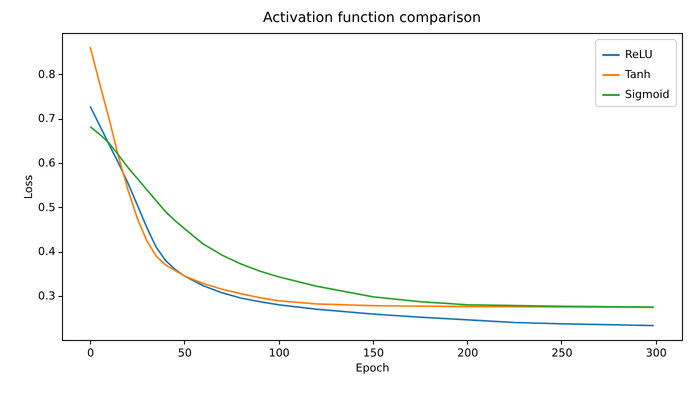 The height and width of the screenshot is (393, 691). Describe the element at coordinates (373, 368) in the screenshot. I see `x-axis-title: Epoch` at that location.